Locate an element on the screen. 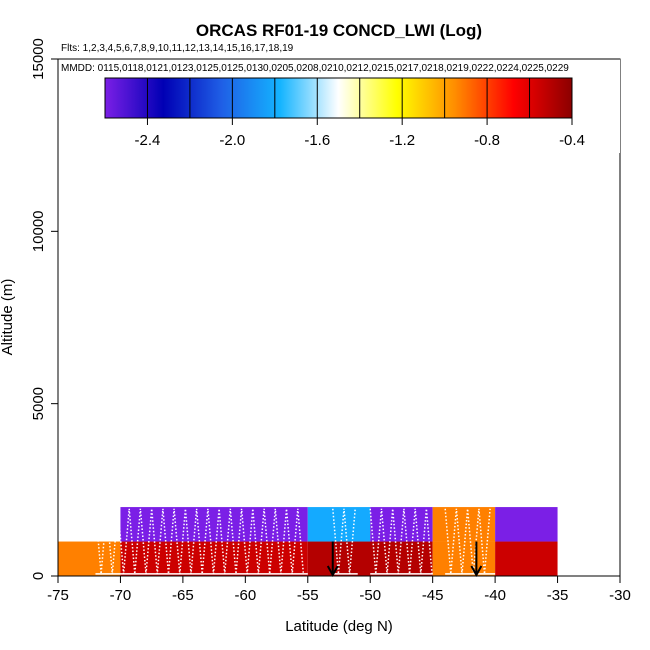 The height and width of the screenshot is (650, 650). colorbar-tick-label: -1.6 is located at coordinates (317, 140).